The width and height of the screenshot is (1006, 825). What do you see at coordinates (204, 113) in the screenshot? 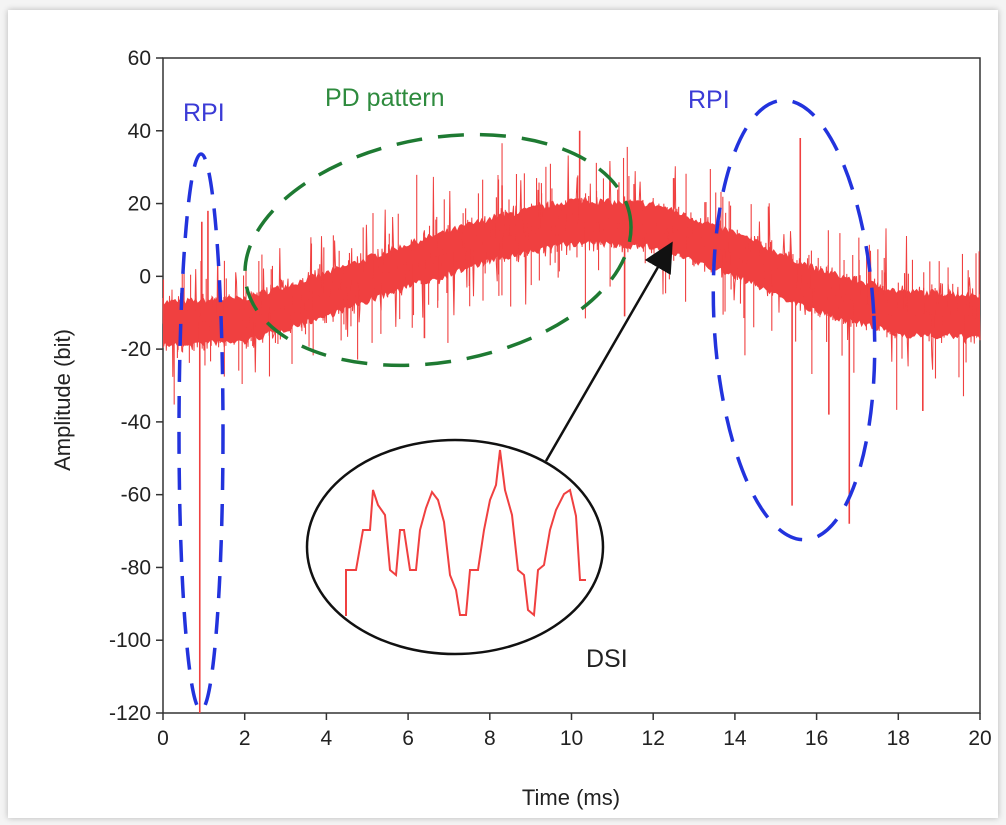
I see `rpi-left-label: RPI` at bounding box center [204, 113].